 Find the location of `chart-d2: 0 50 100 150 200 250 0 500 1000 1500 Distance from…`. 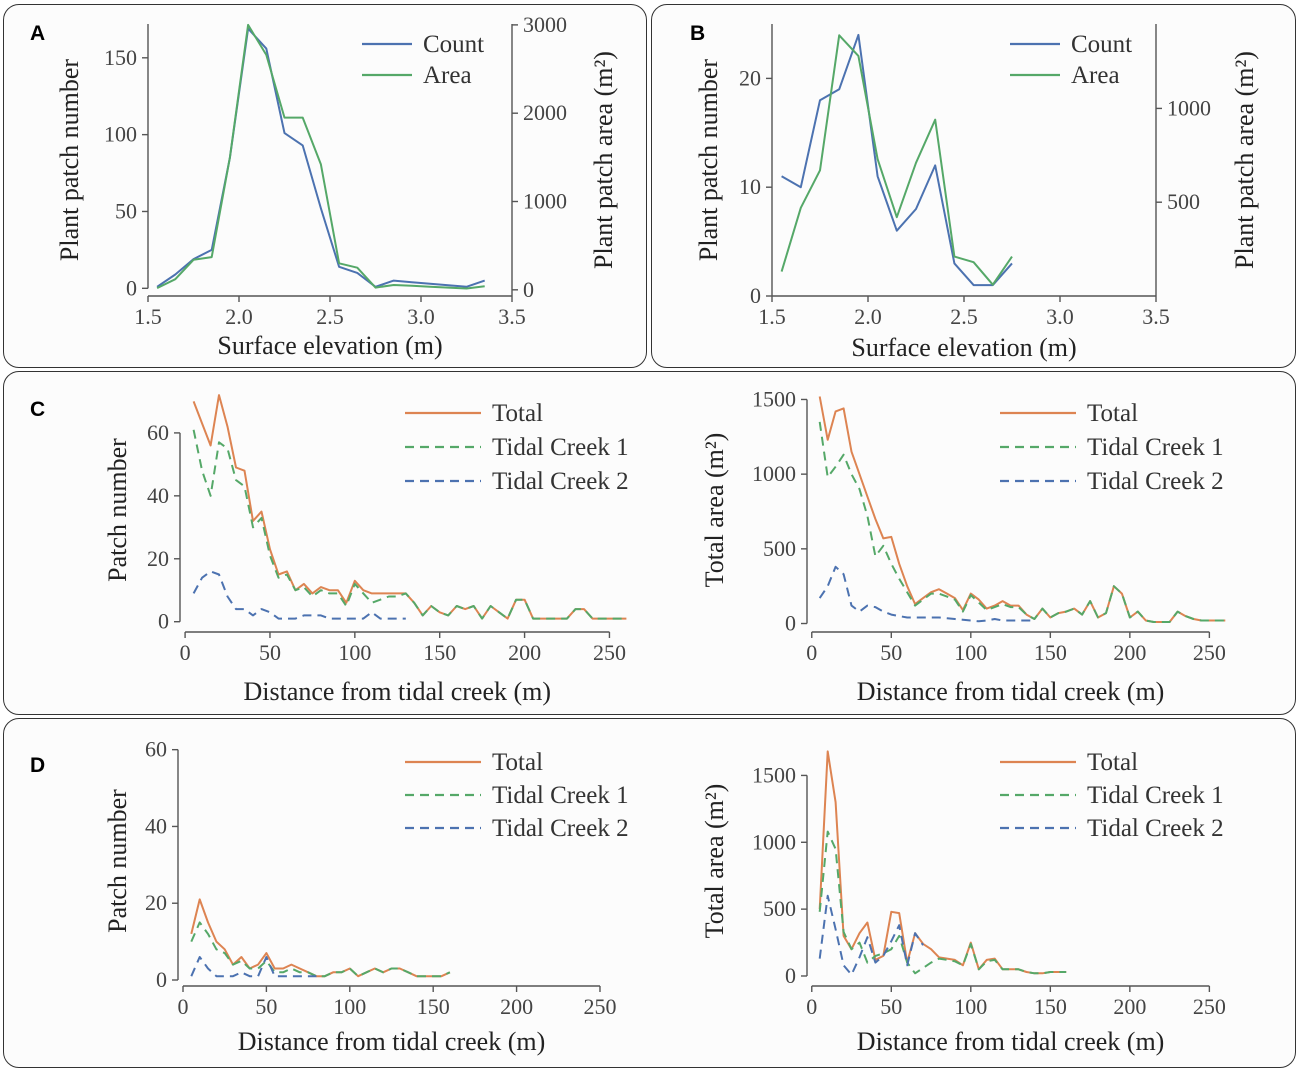

chart-d2: 0 50 100 150 200 250 0 500 1000 1500 Distance from… is located at coordinates (963, 902).